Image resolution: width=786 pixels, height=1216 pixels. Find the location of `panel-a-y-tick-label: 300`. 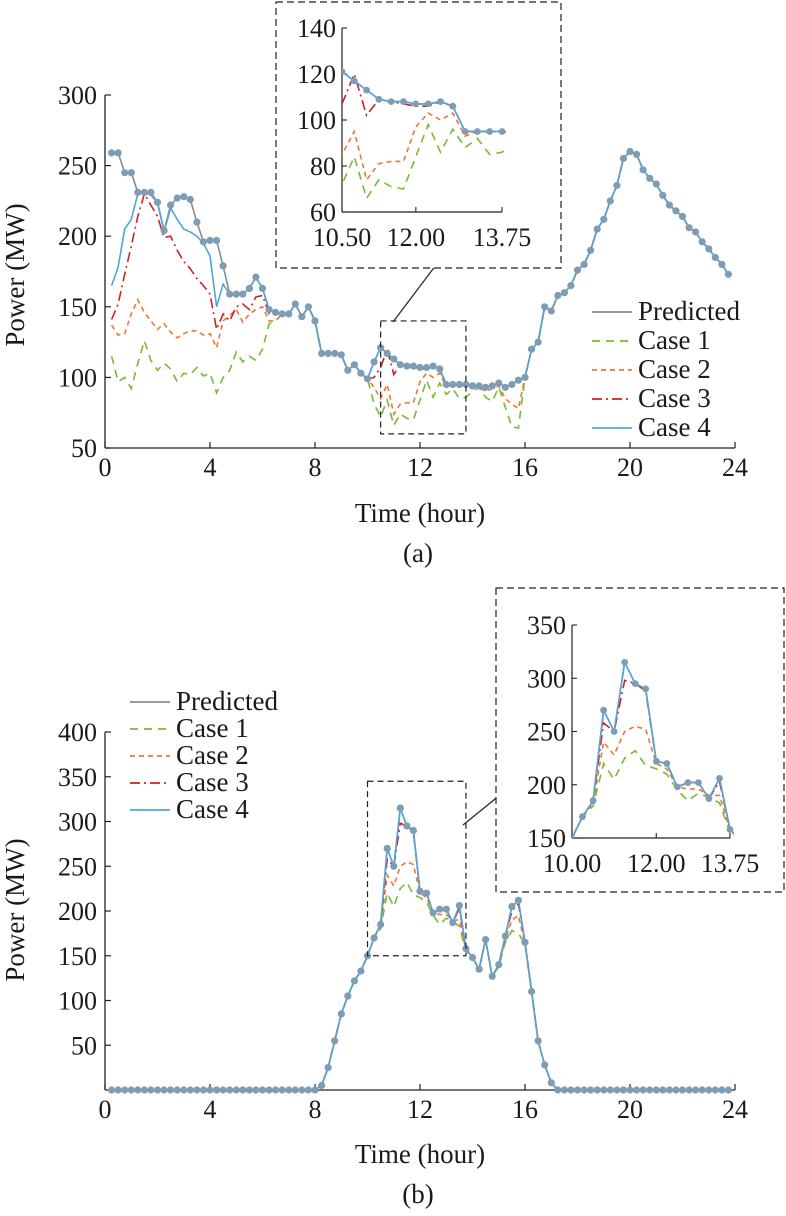

panel-a-y-tick-label: 300 is located at coordinates (77, 95).